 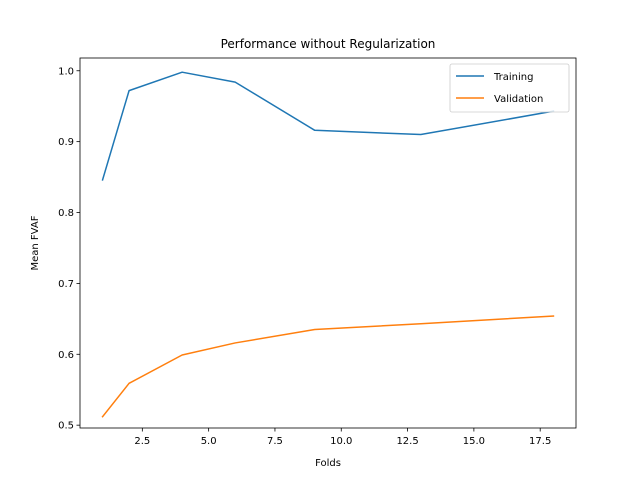 I want to click on y-axis-ticks: 0.5 0.6 0.7 0.8 0.9 1.0, so click(x=69, y=249).